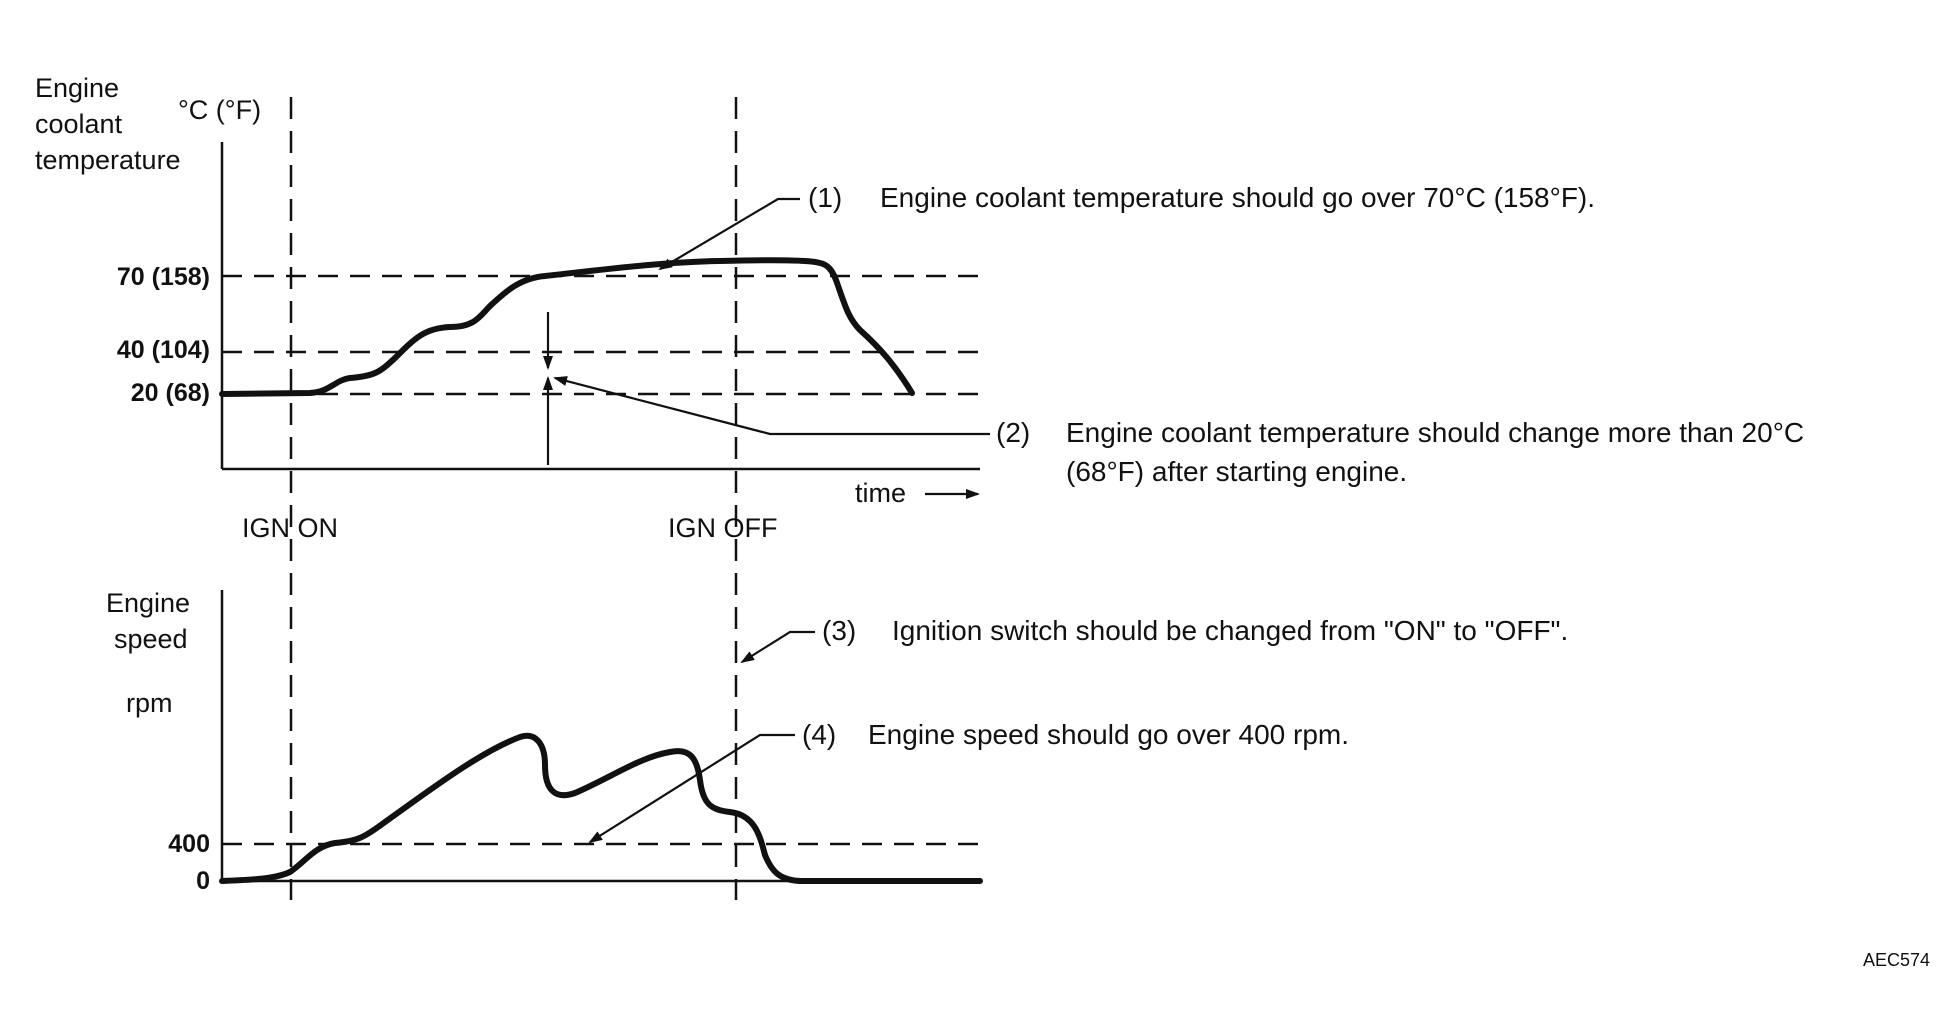 The width and height of the screenshot is (1955, 1035). I want to click on speed-tick-0: 0, so click(203, 881).